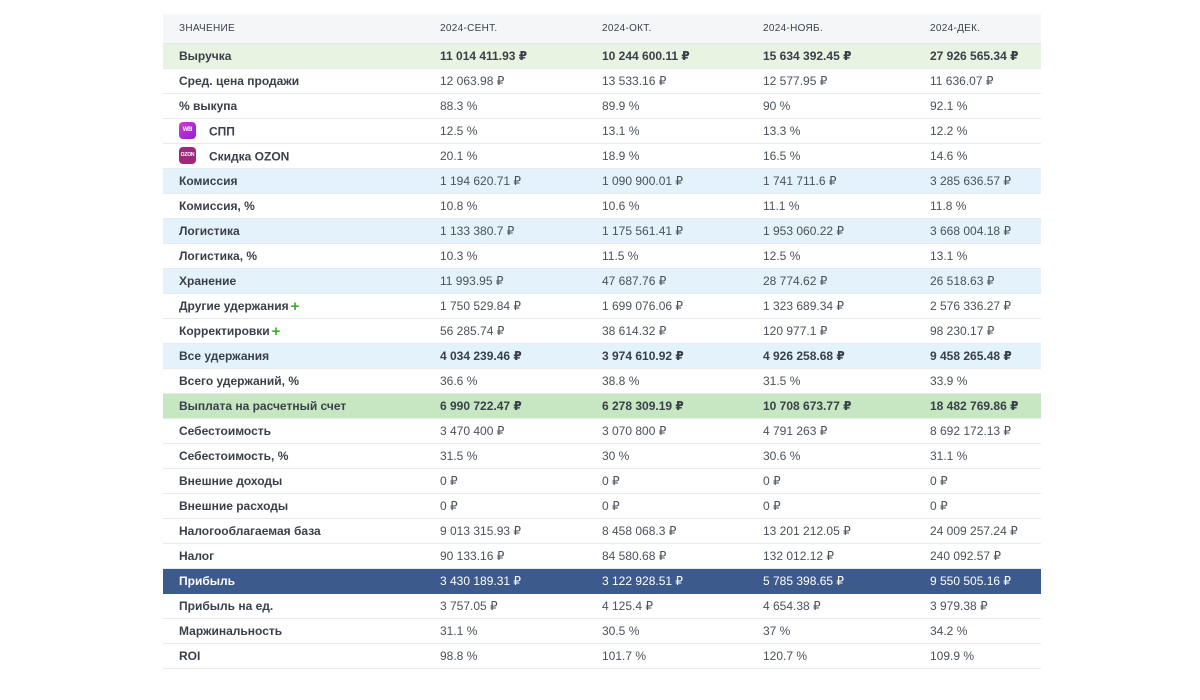  I want to click on cell-value: 56 285.74 ₽, so click(506, 331).